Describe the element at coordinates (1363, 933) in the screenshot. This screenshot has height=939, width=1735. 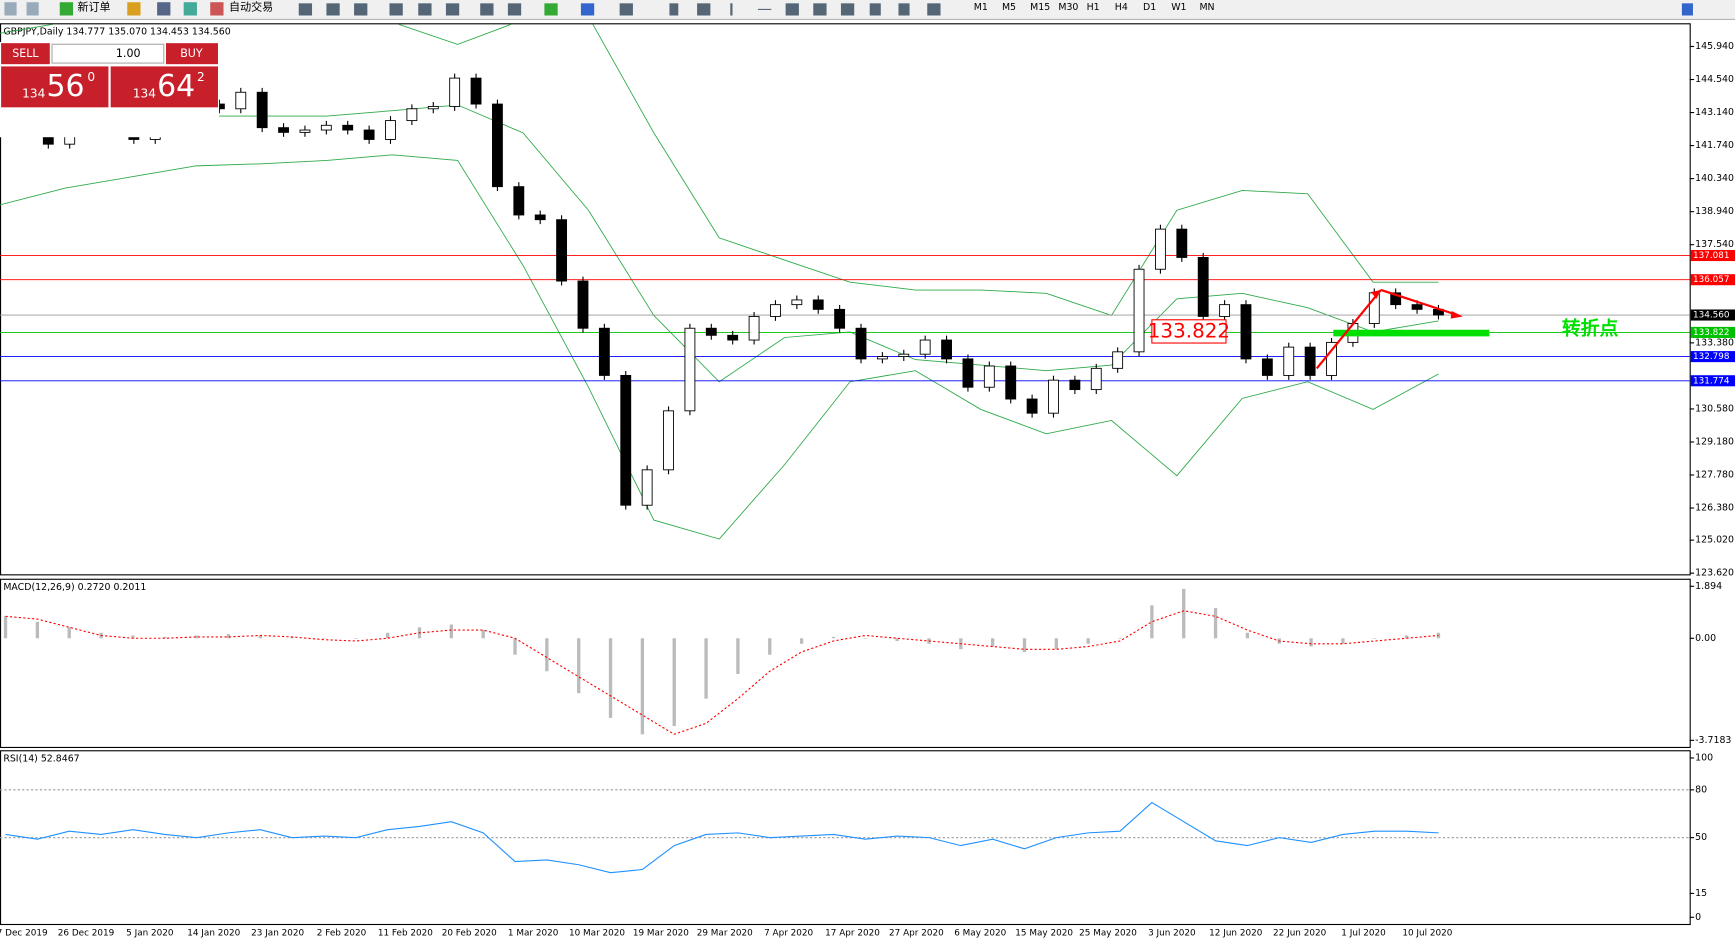
I see `x-tick-label: 1 Jul 2020` at that location.